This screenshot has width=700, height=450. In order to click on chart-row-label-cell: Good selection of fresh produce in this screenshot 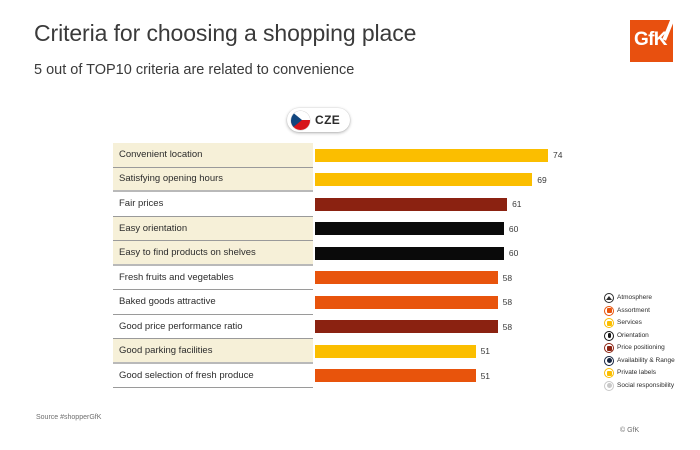, I will do `click(213, 376)`.